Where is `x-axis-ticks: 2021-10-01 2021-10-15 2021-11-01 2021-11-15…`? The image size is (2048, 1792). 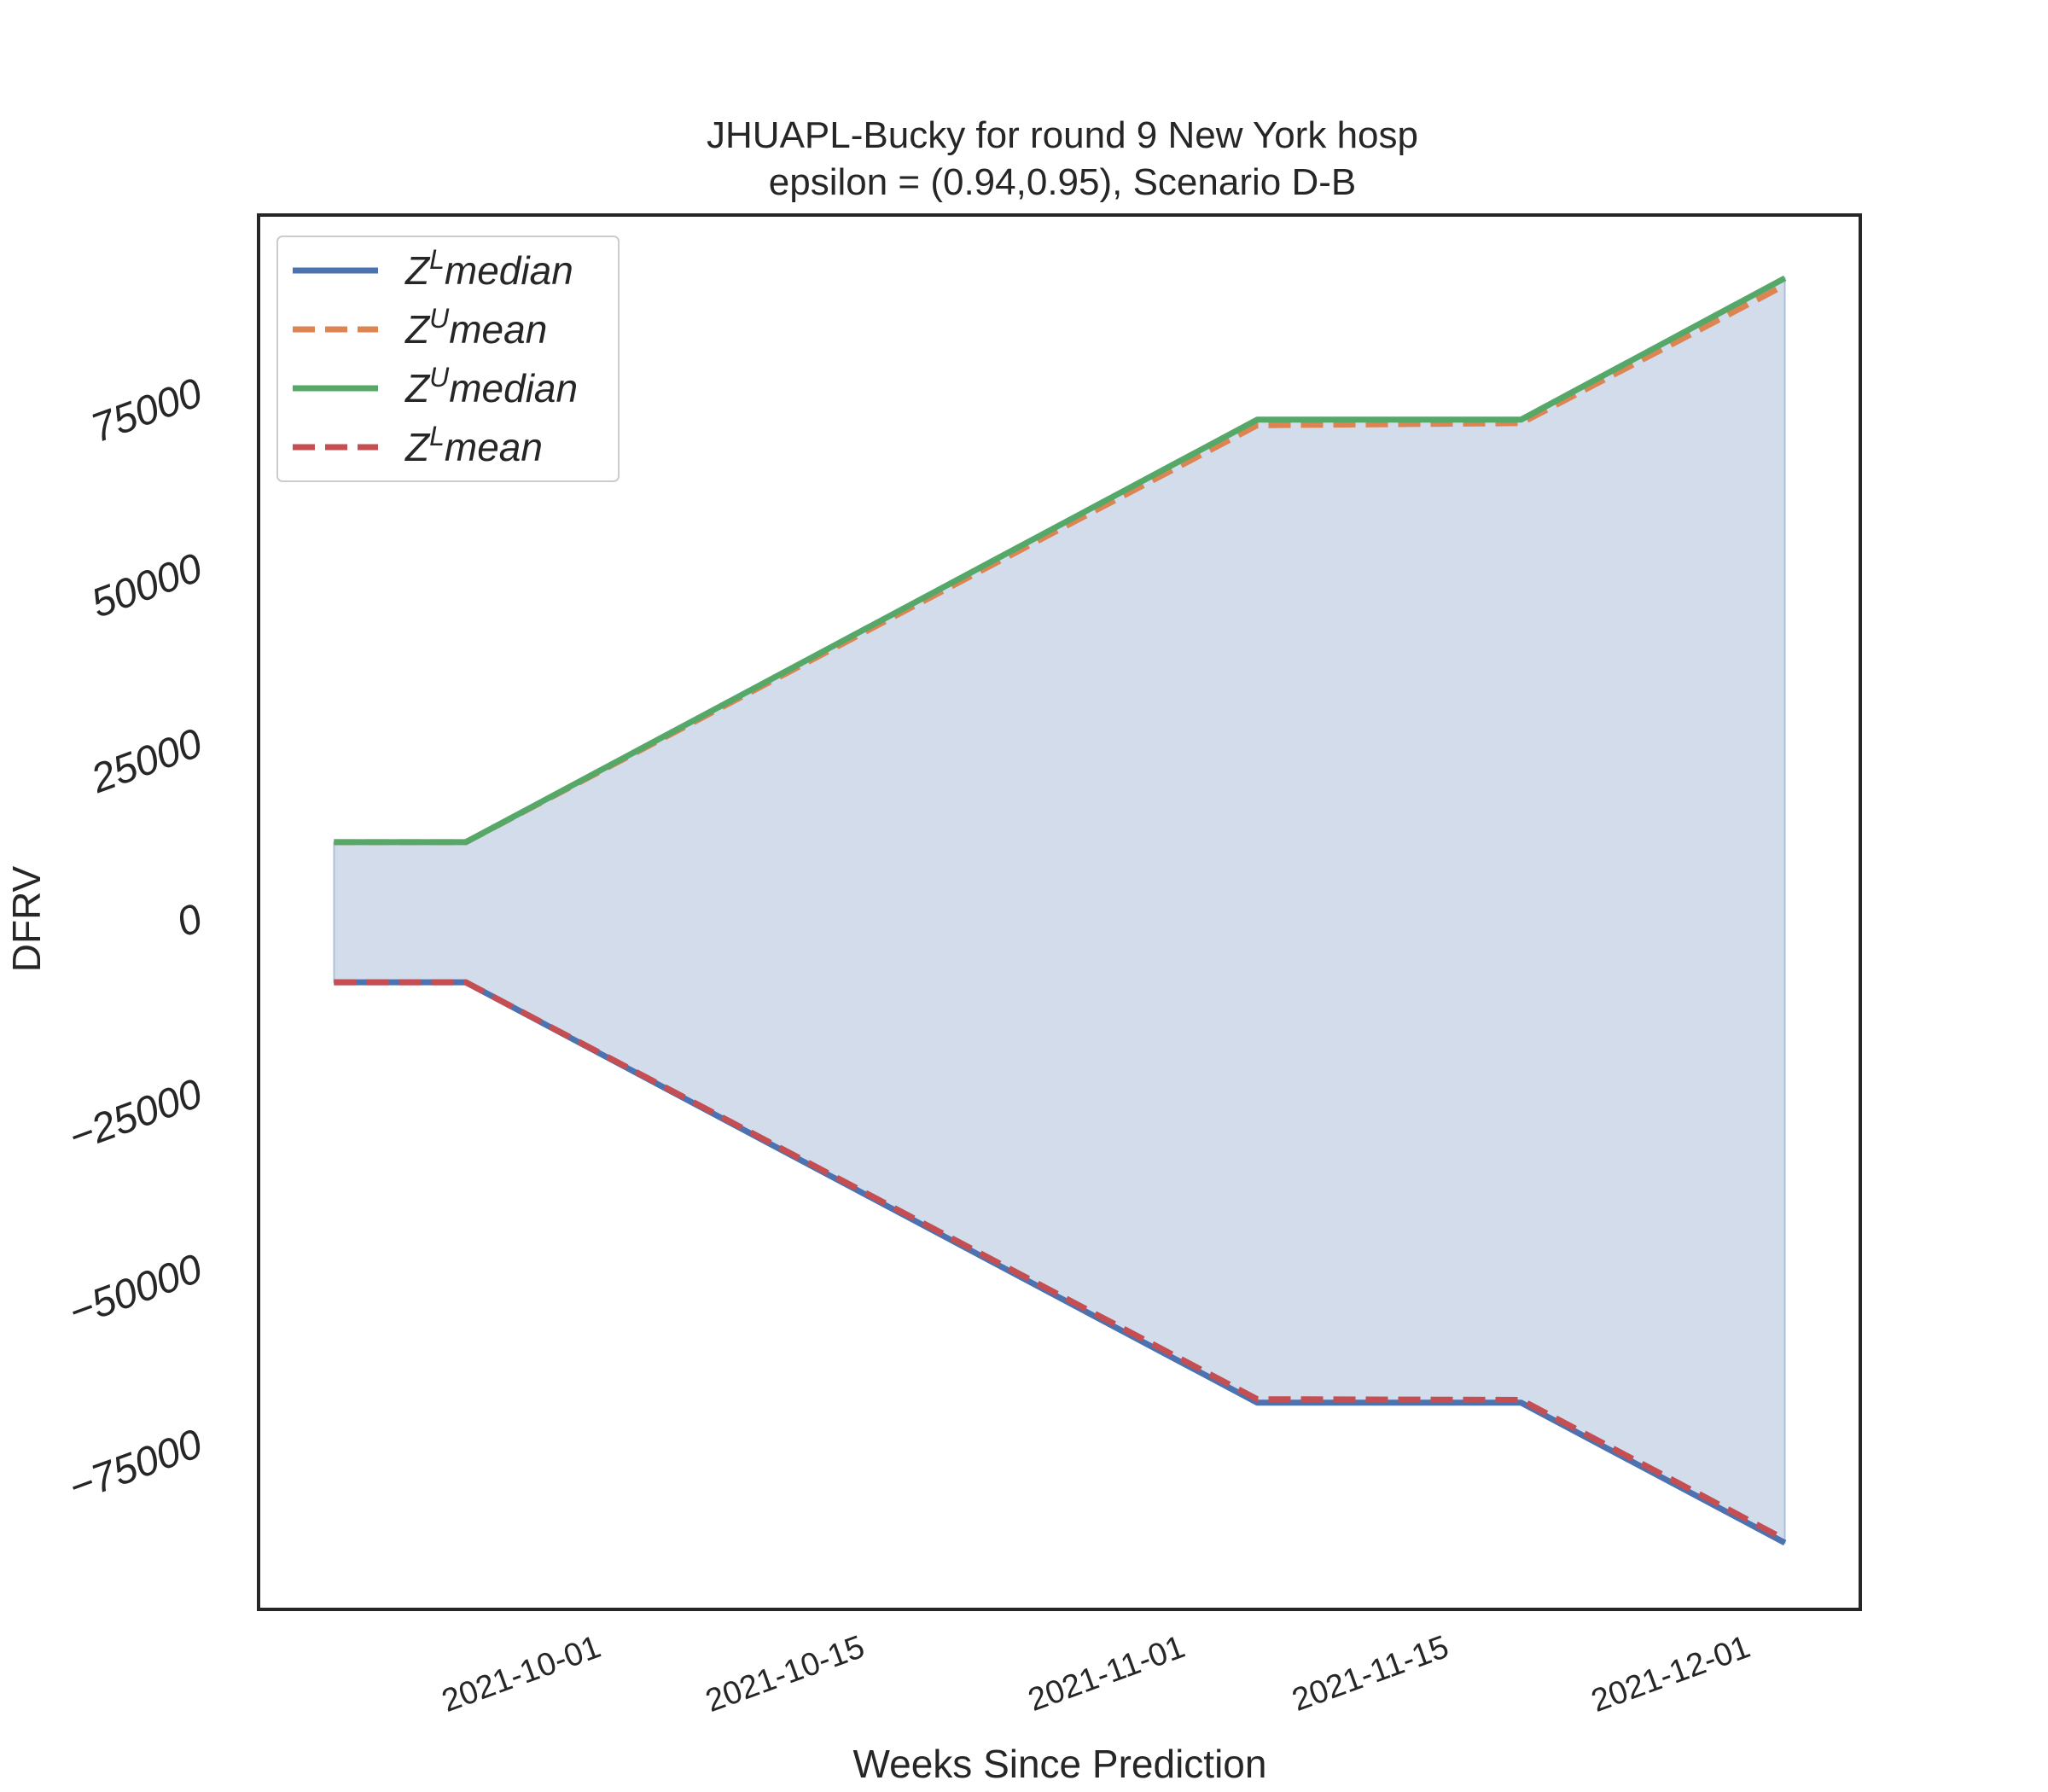 x-axis-ticks: 2021-10-01 2021-10-15 2021-11-01 2021-11-15… is located at coordinates (1095, 1674).